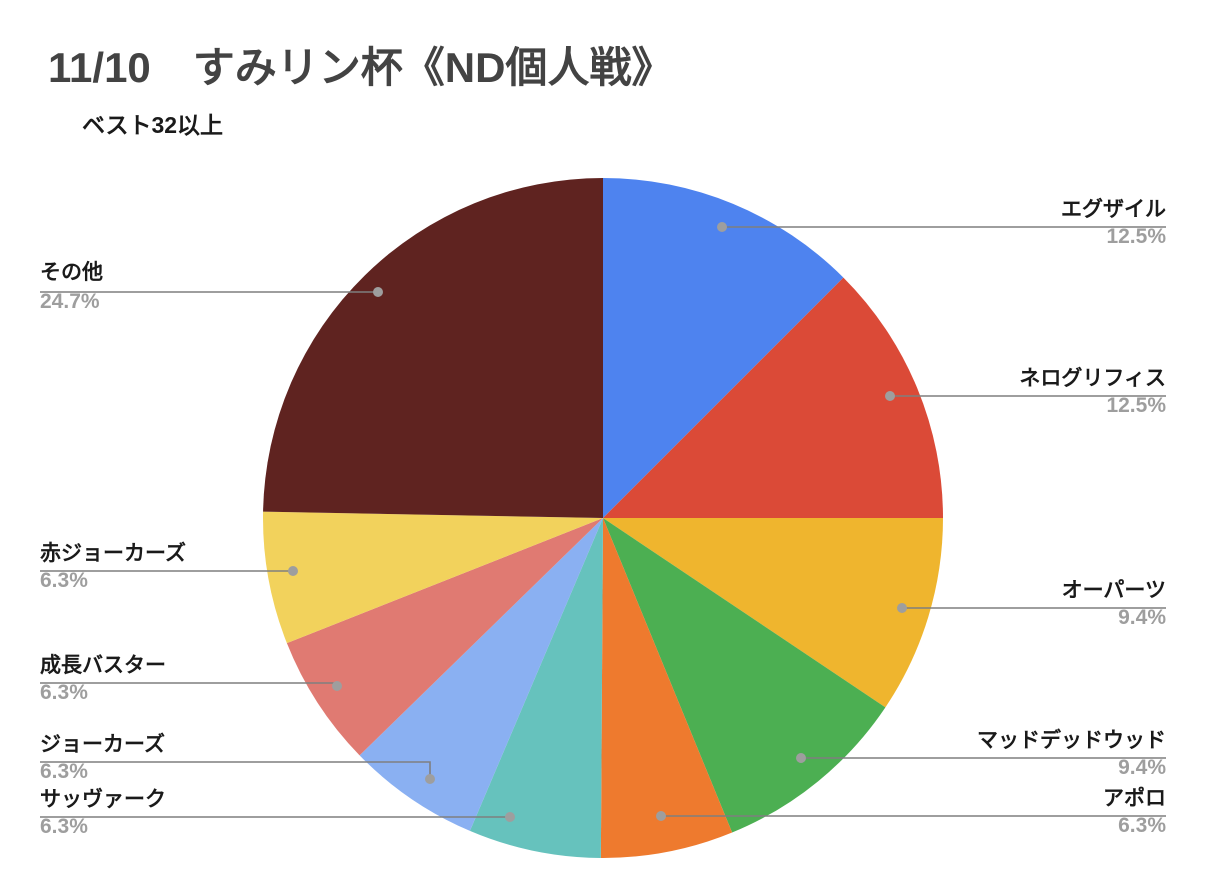 The image size is (1206, 870). What do you see at coordinates (1092, 378) in the screenshot?
I see `slice-label-name: ネログリフィス` at bounding box center [1092, 378].